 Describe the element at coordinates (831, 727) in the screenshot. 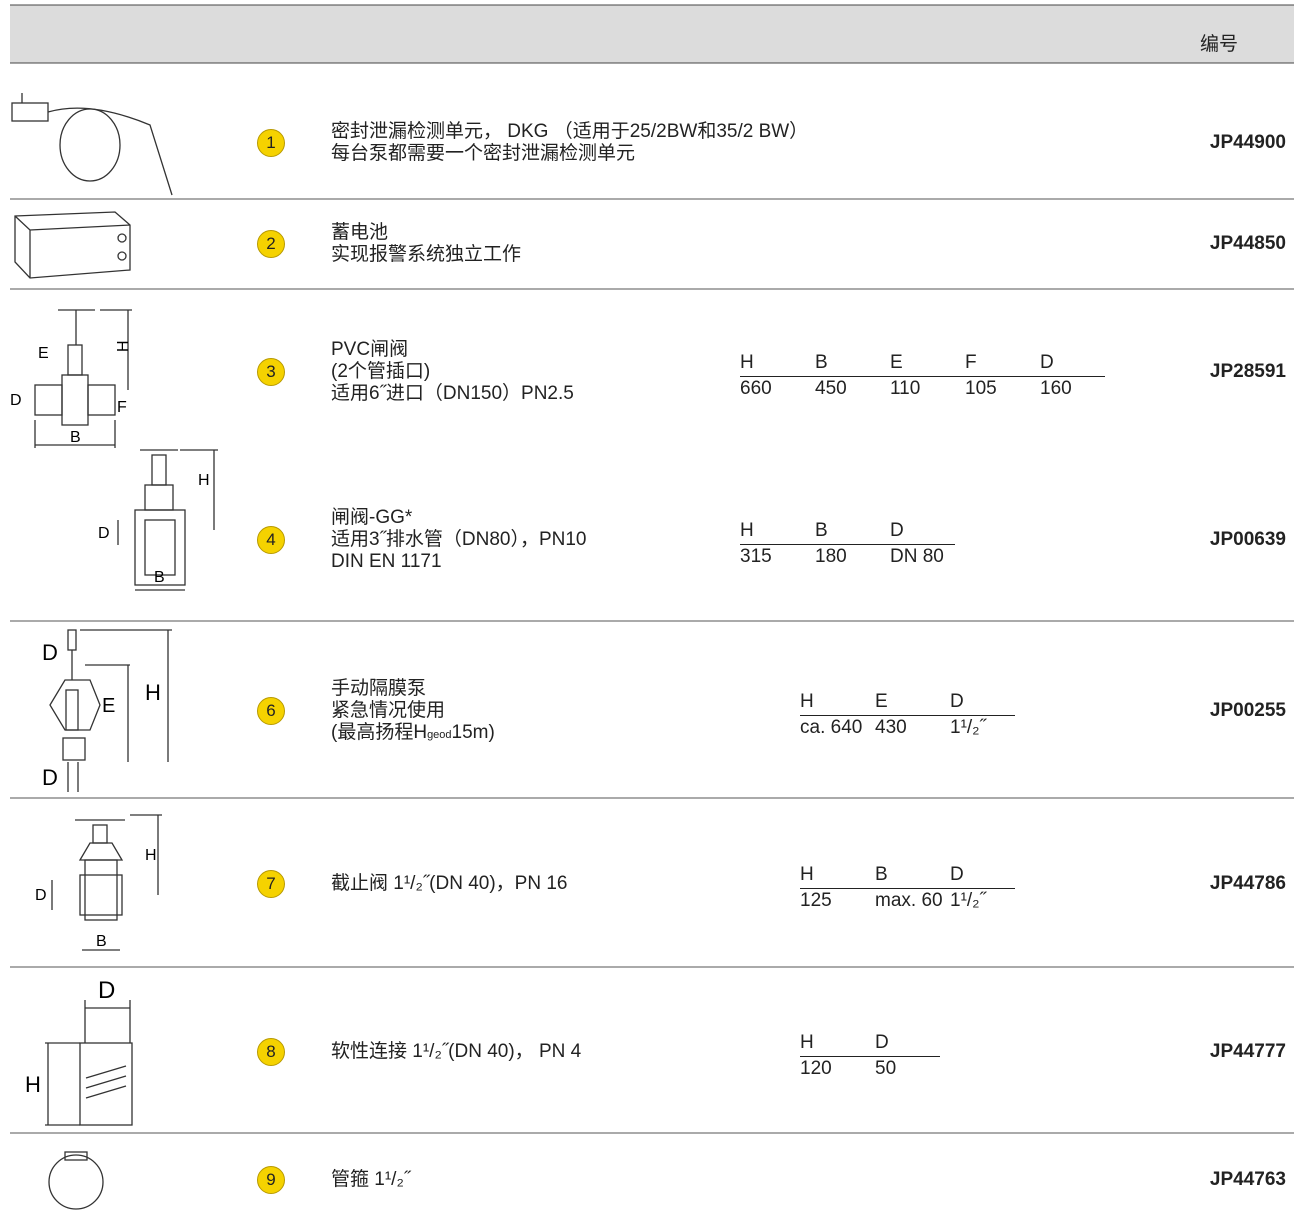

I see `dim-value: ca. 640` at that location.